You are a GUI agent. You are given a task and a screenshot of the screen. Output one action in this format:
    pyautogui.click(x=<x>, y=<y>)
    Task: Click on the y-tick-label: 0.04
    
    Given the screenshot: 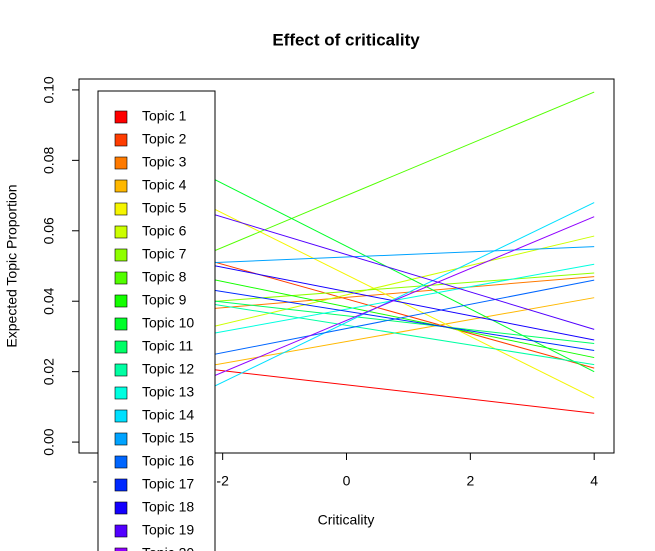 What is the action you would take?
    pyautogui.click(x=49, y=300)
    